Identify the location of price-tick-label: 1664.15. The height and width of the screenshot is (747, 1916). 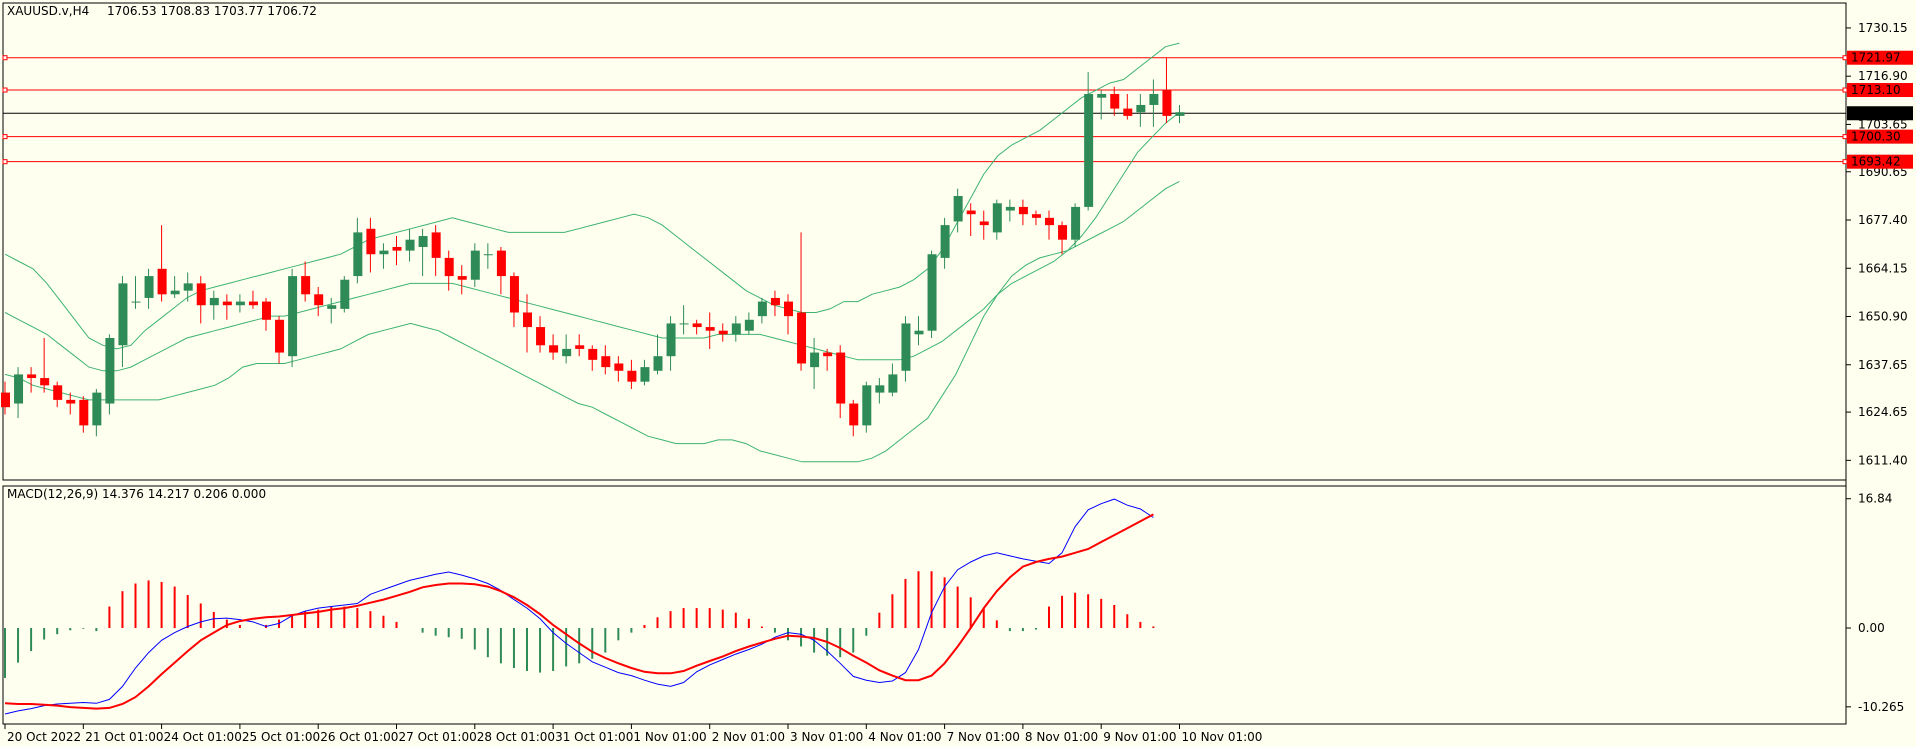
(1883, 268).